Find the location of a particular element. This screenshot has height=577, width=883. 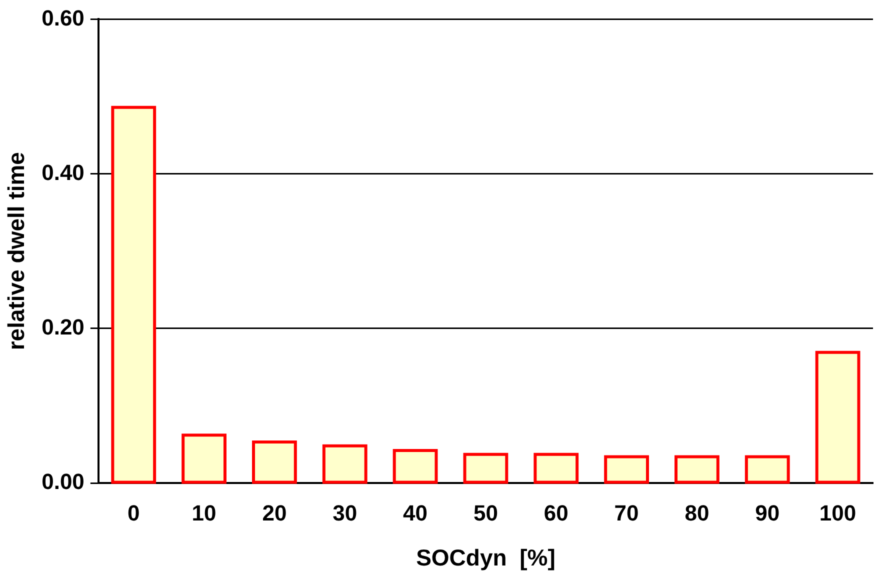

x-tick-label: 80 is located at coordinates (697, 513).